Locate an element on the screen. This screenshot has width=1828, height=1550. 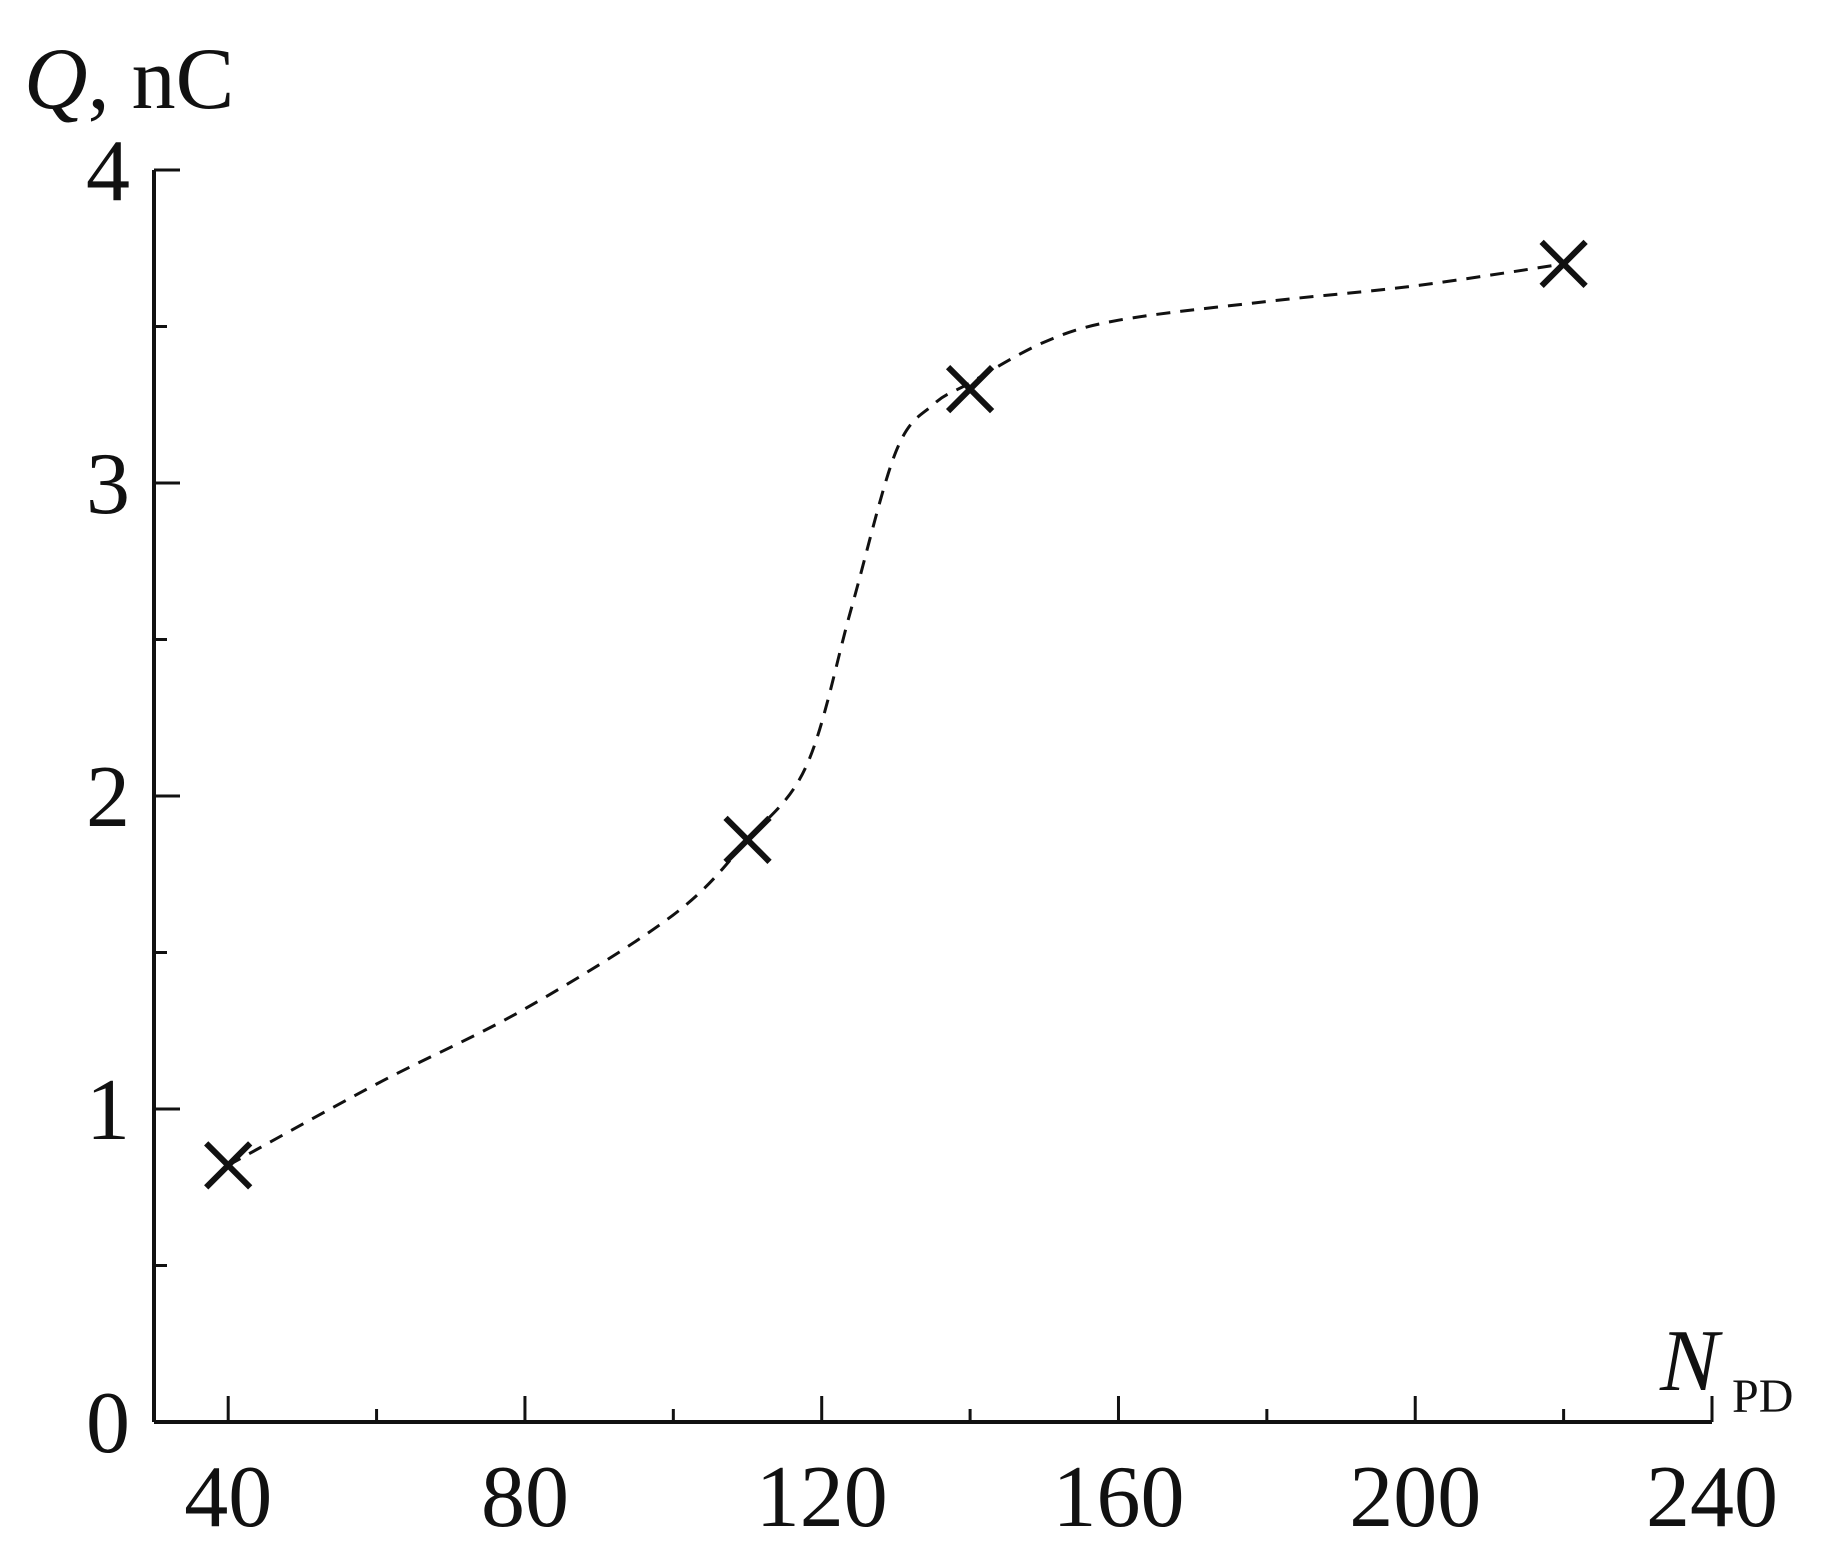
y-tick-label: 4 is located at coordinates (108, 171).